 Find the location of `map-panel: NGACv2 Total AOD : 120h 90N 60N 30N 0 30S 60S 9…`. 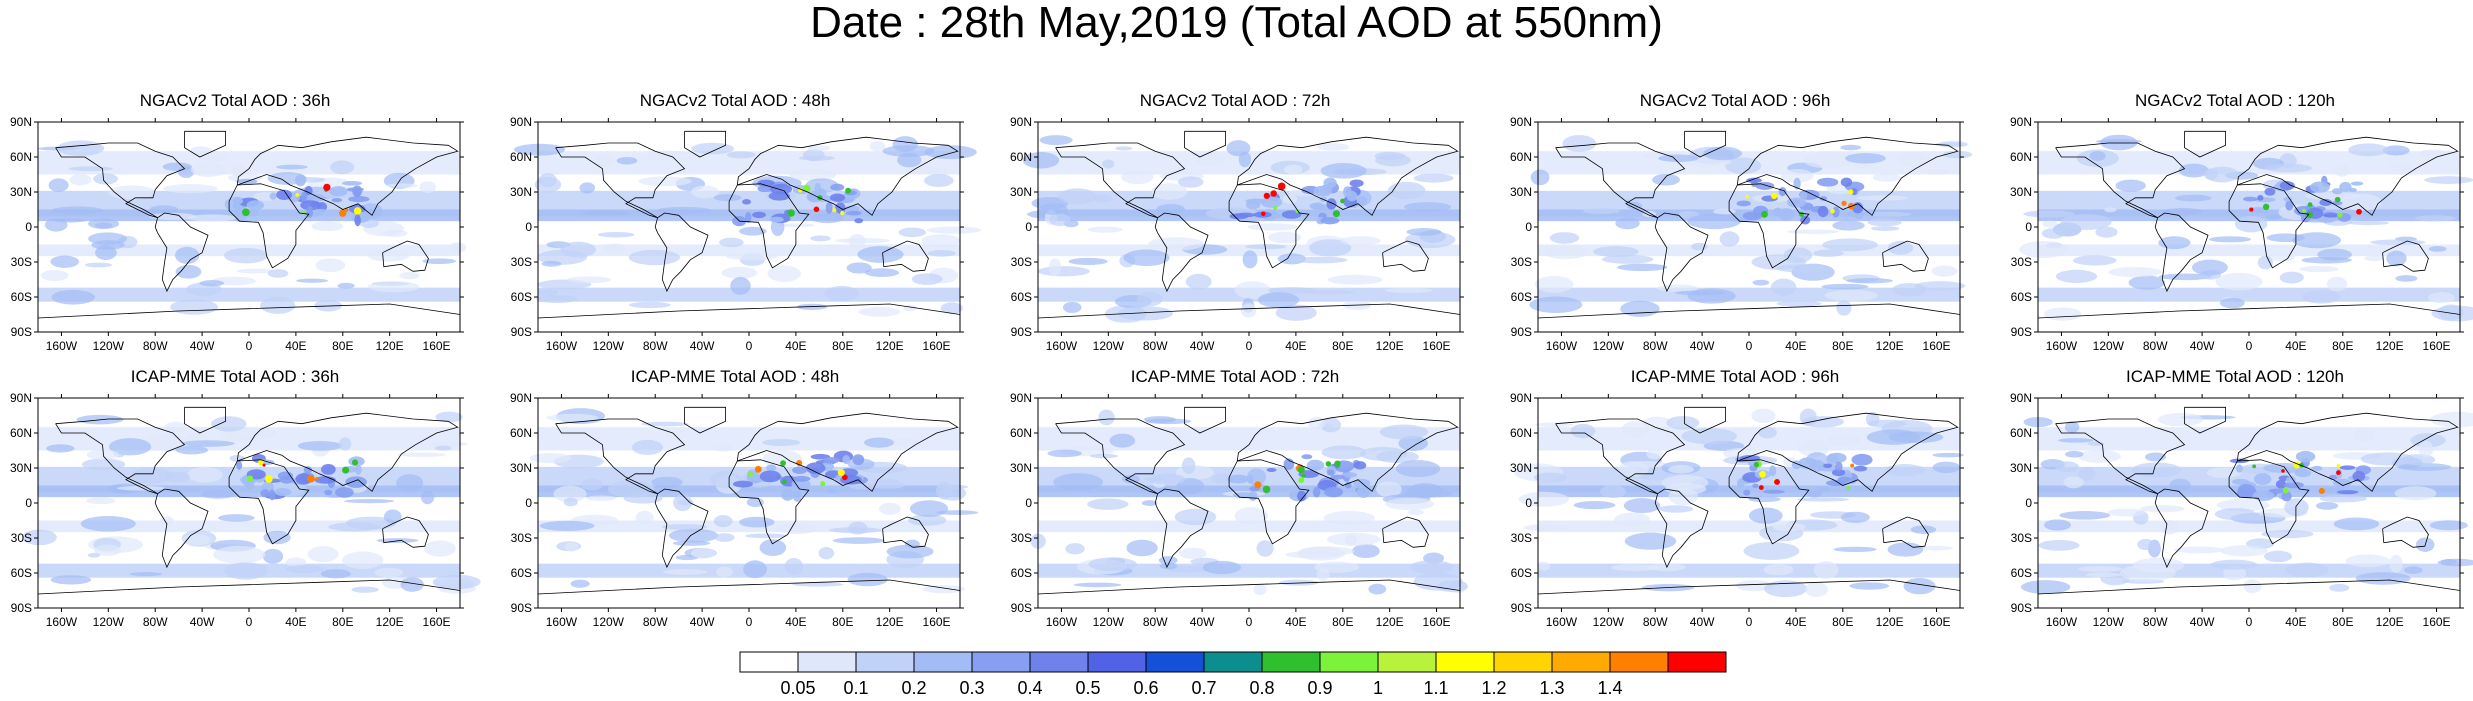

map-panel: NGACv2 Total AOD : 120h 90N 60N 30N 0 30S 60S 9… is located at coordinates (2236, 222).